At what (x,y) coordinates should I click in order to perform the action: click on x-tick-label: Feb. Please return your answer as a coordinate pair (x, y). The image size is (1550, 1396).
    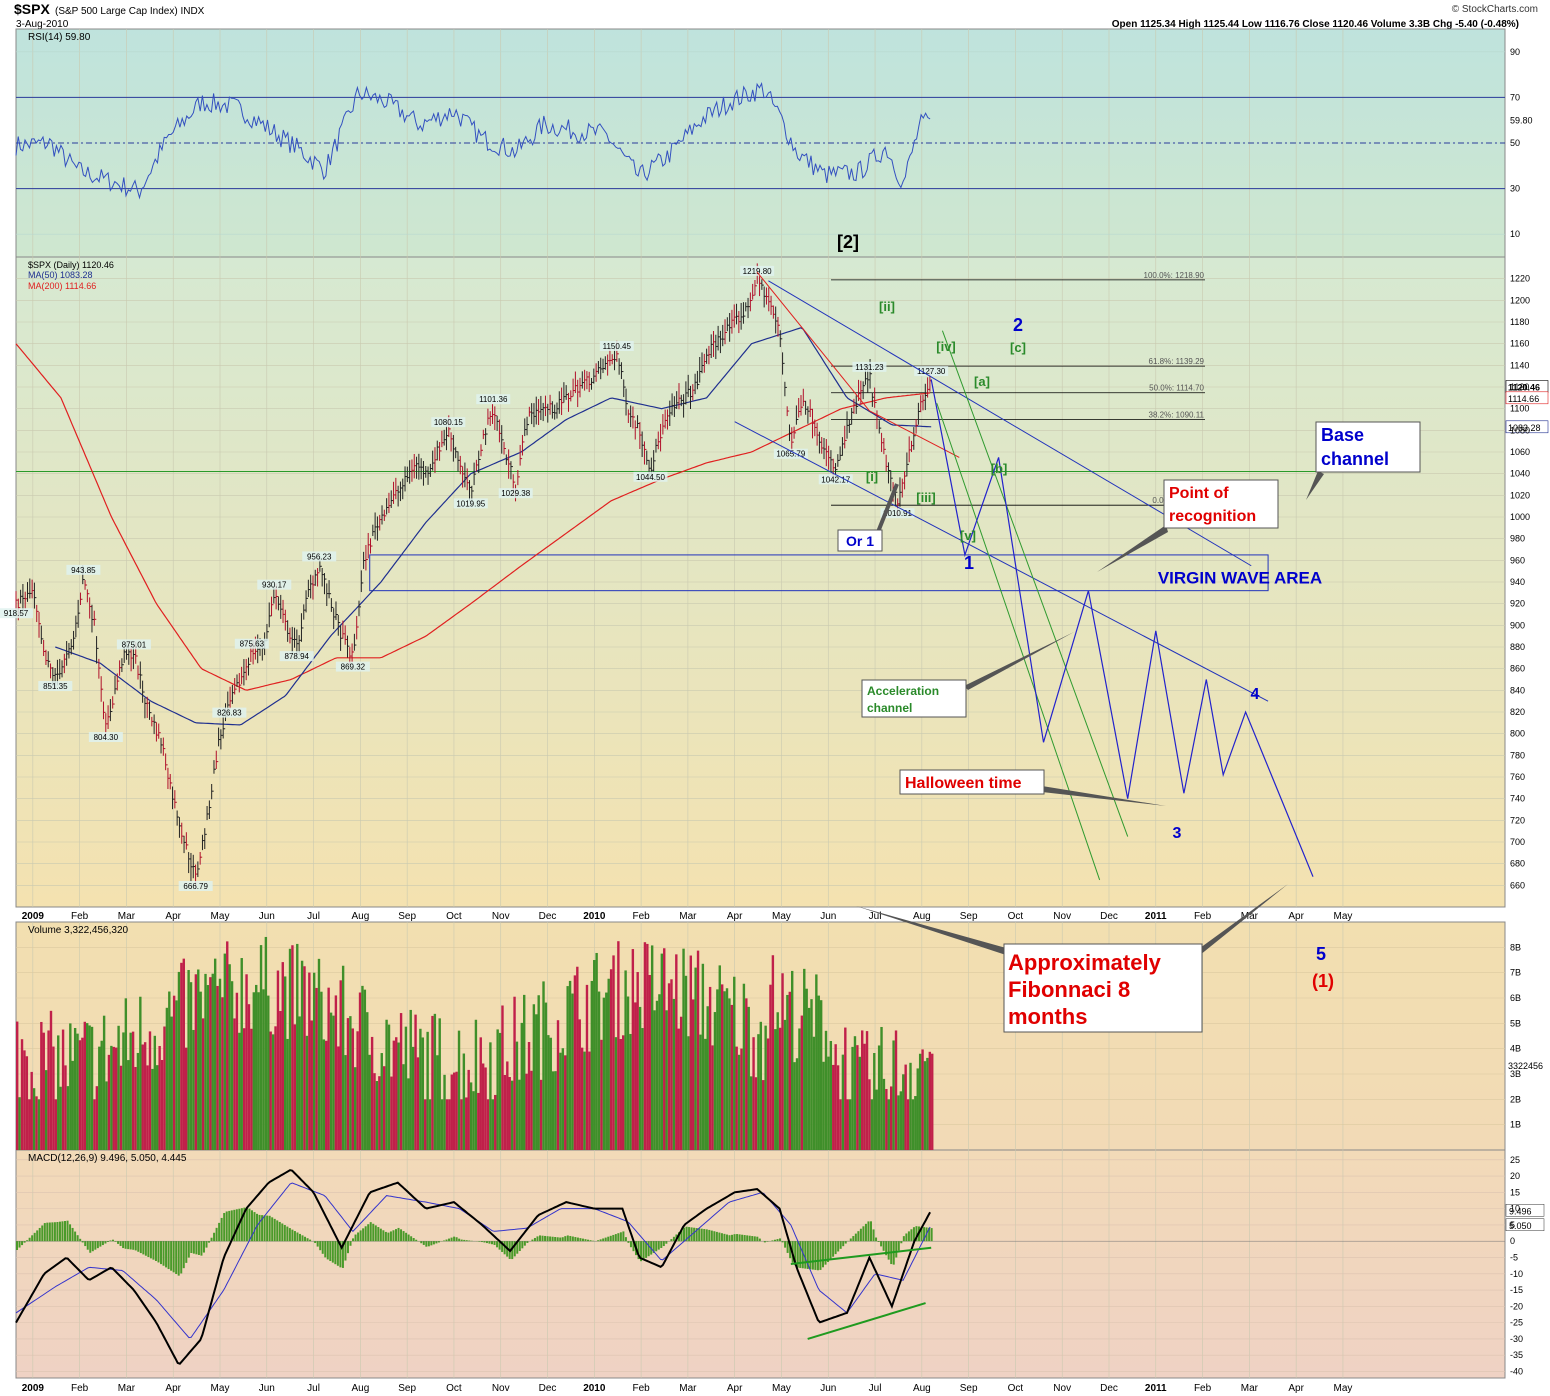
    Looking at the image, I should click on (1203, 1388).